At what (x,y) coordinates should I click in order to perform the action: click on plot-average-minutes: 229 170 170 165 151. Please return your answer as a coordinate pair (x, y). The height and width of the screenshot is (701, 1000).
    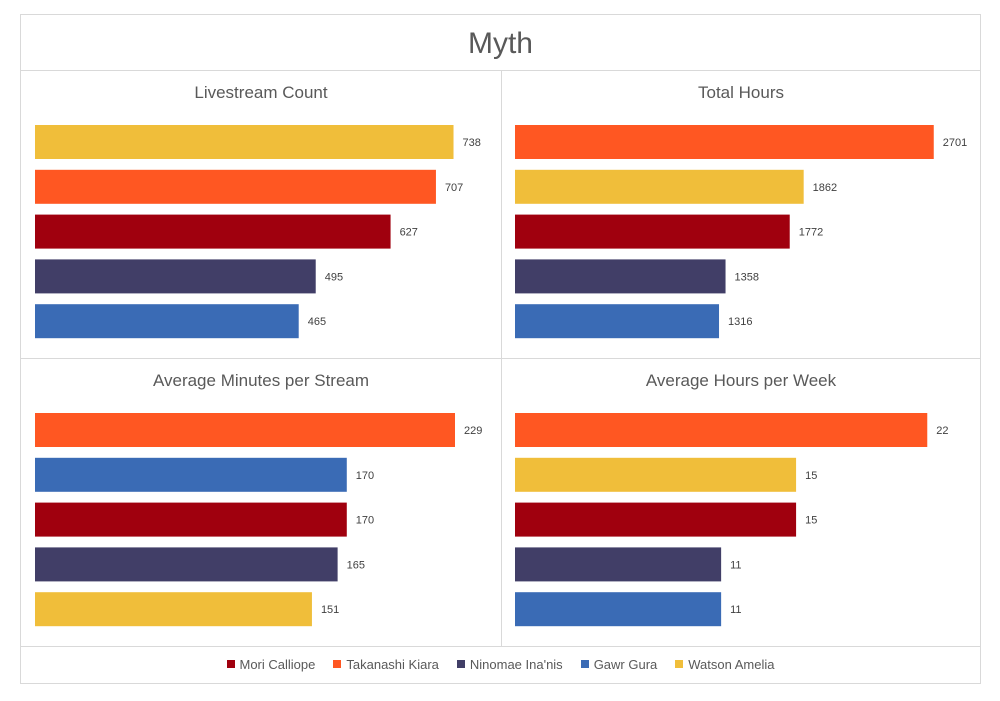
    Looking at the image, I should click on (258, 520).